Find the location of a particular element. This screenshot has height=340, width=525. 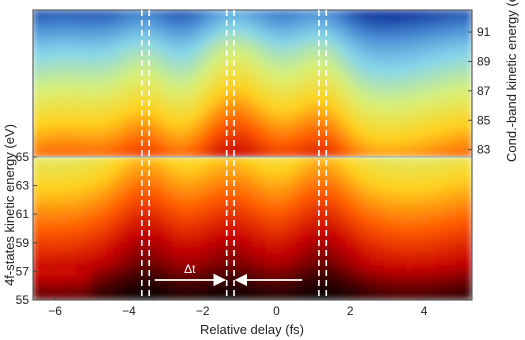

delta-t-annotation: Δt is located at coordinates (228, 274).